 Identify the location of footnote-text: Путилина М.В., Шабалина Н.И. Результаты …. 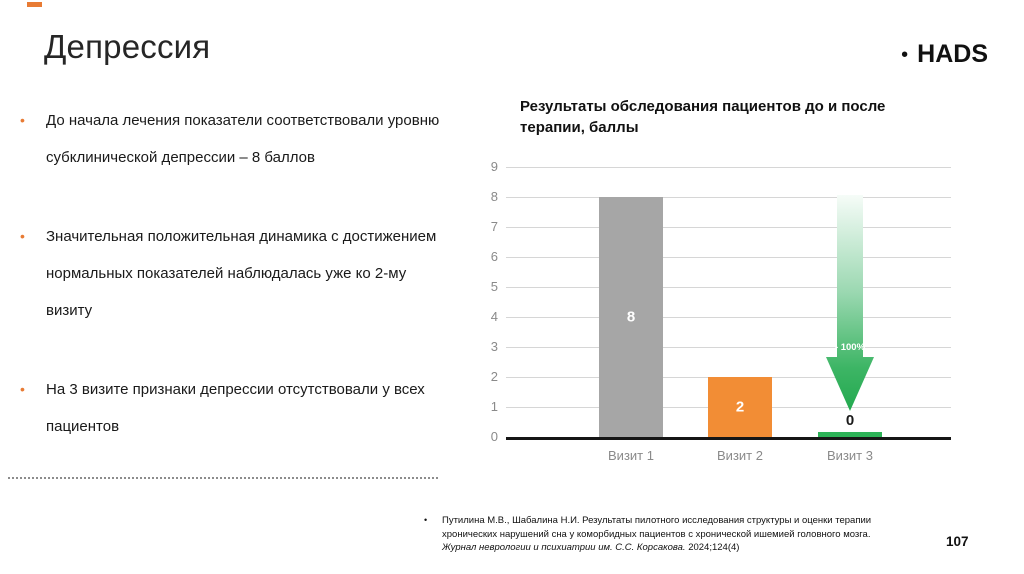
(672, 534).